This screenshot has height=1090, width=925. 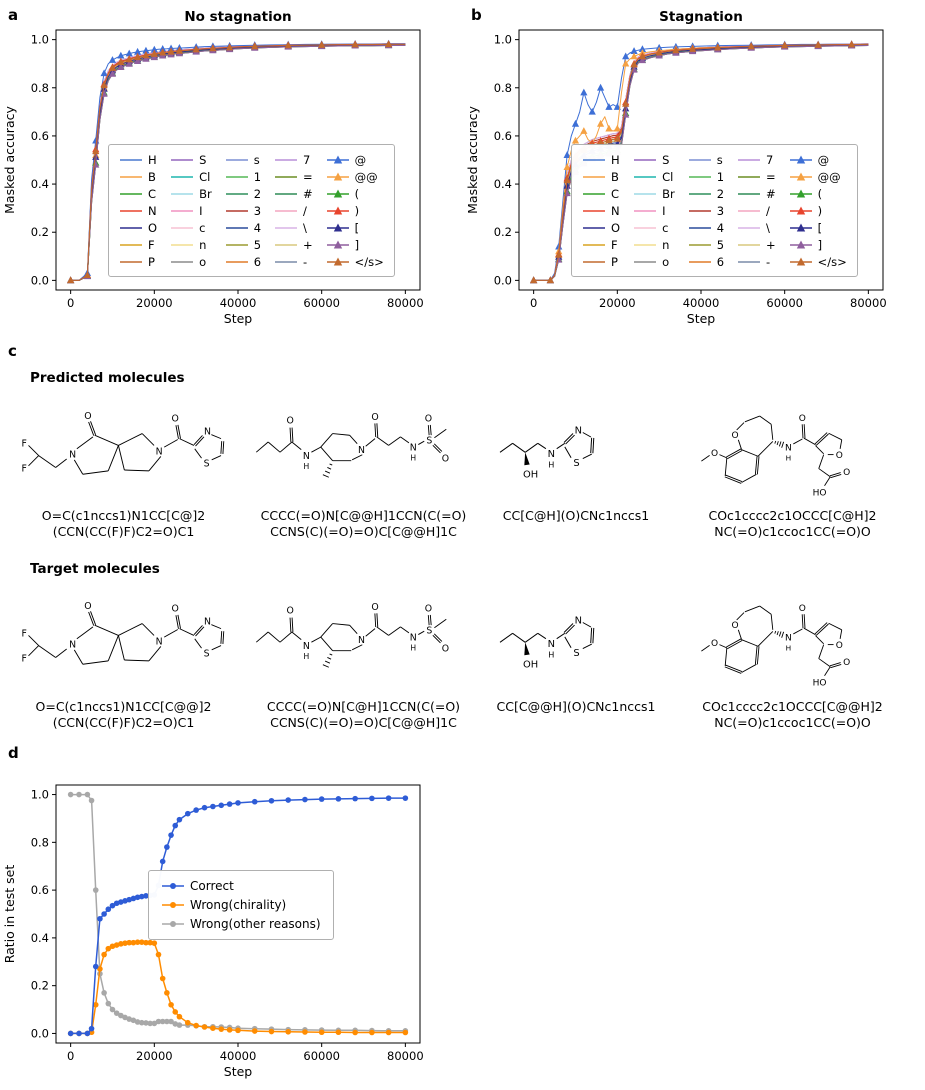 I want to click on atom-label: H, so click(x=413, y=457).